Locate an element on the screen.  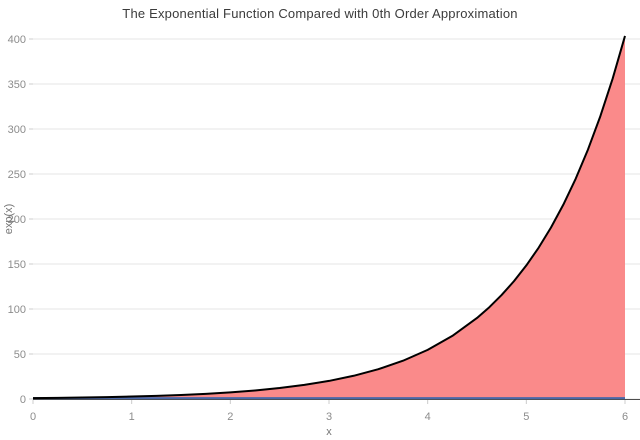
y-tick-label: 50 is located at coordinates (20, 355).